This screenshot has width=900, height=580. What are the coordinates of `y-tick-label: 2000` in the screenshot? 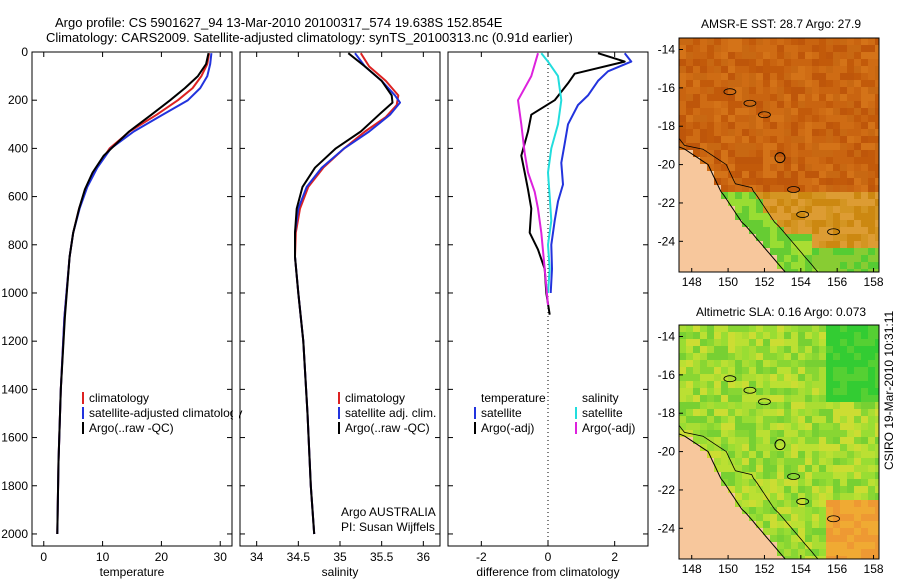 It's located at (14, 534).